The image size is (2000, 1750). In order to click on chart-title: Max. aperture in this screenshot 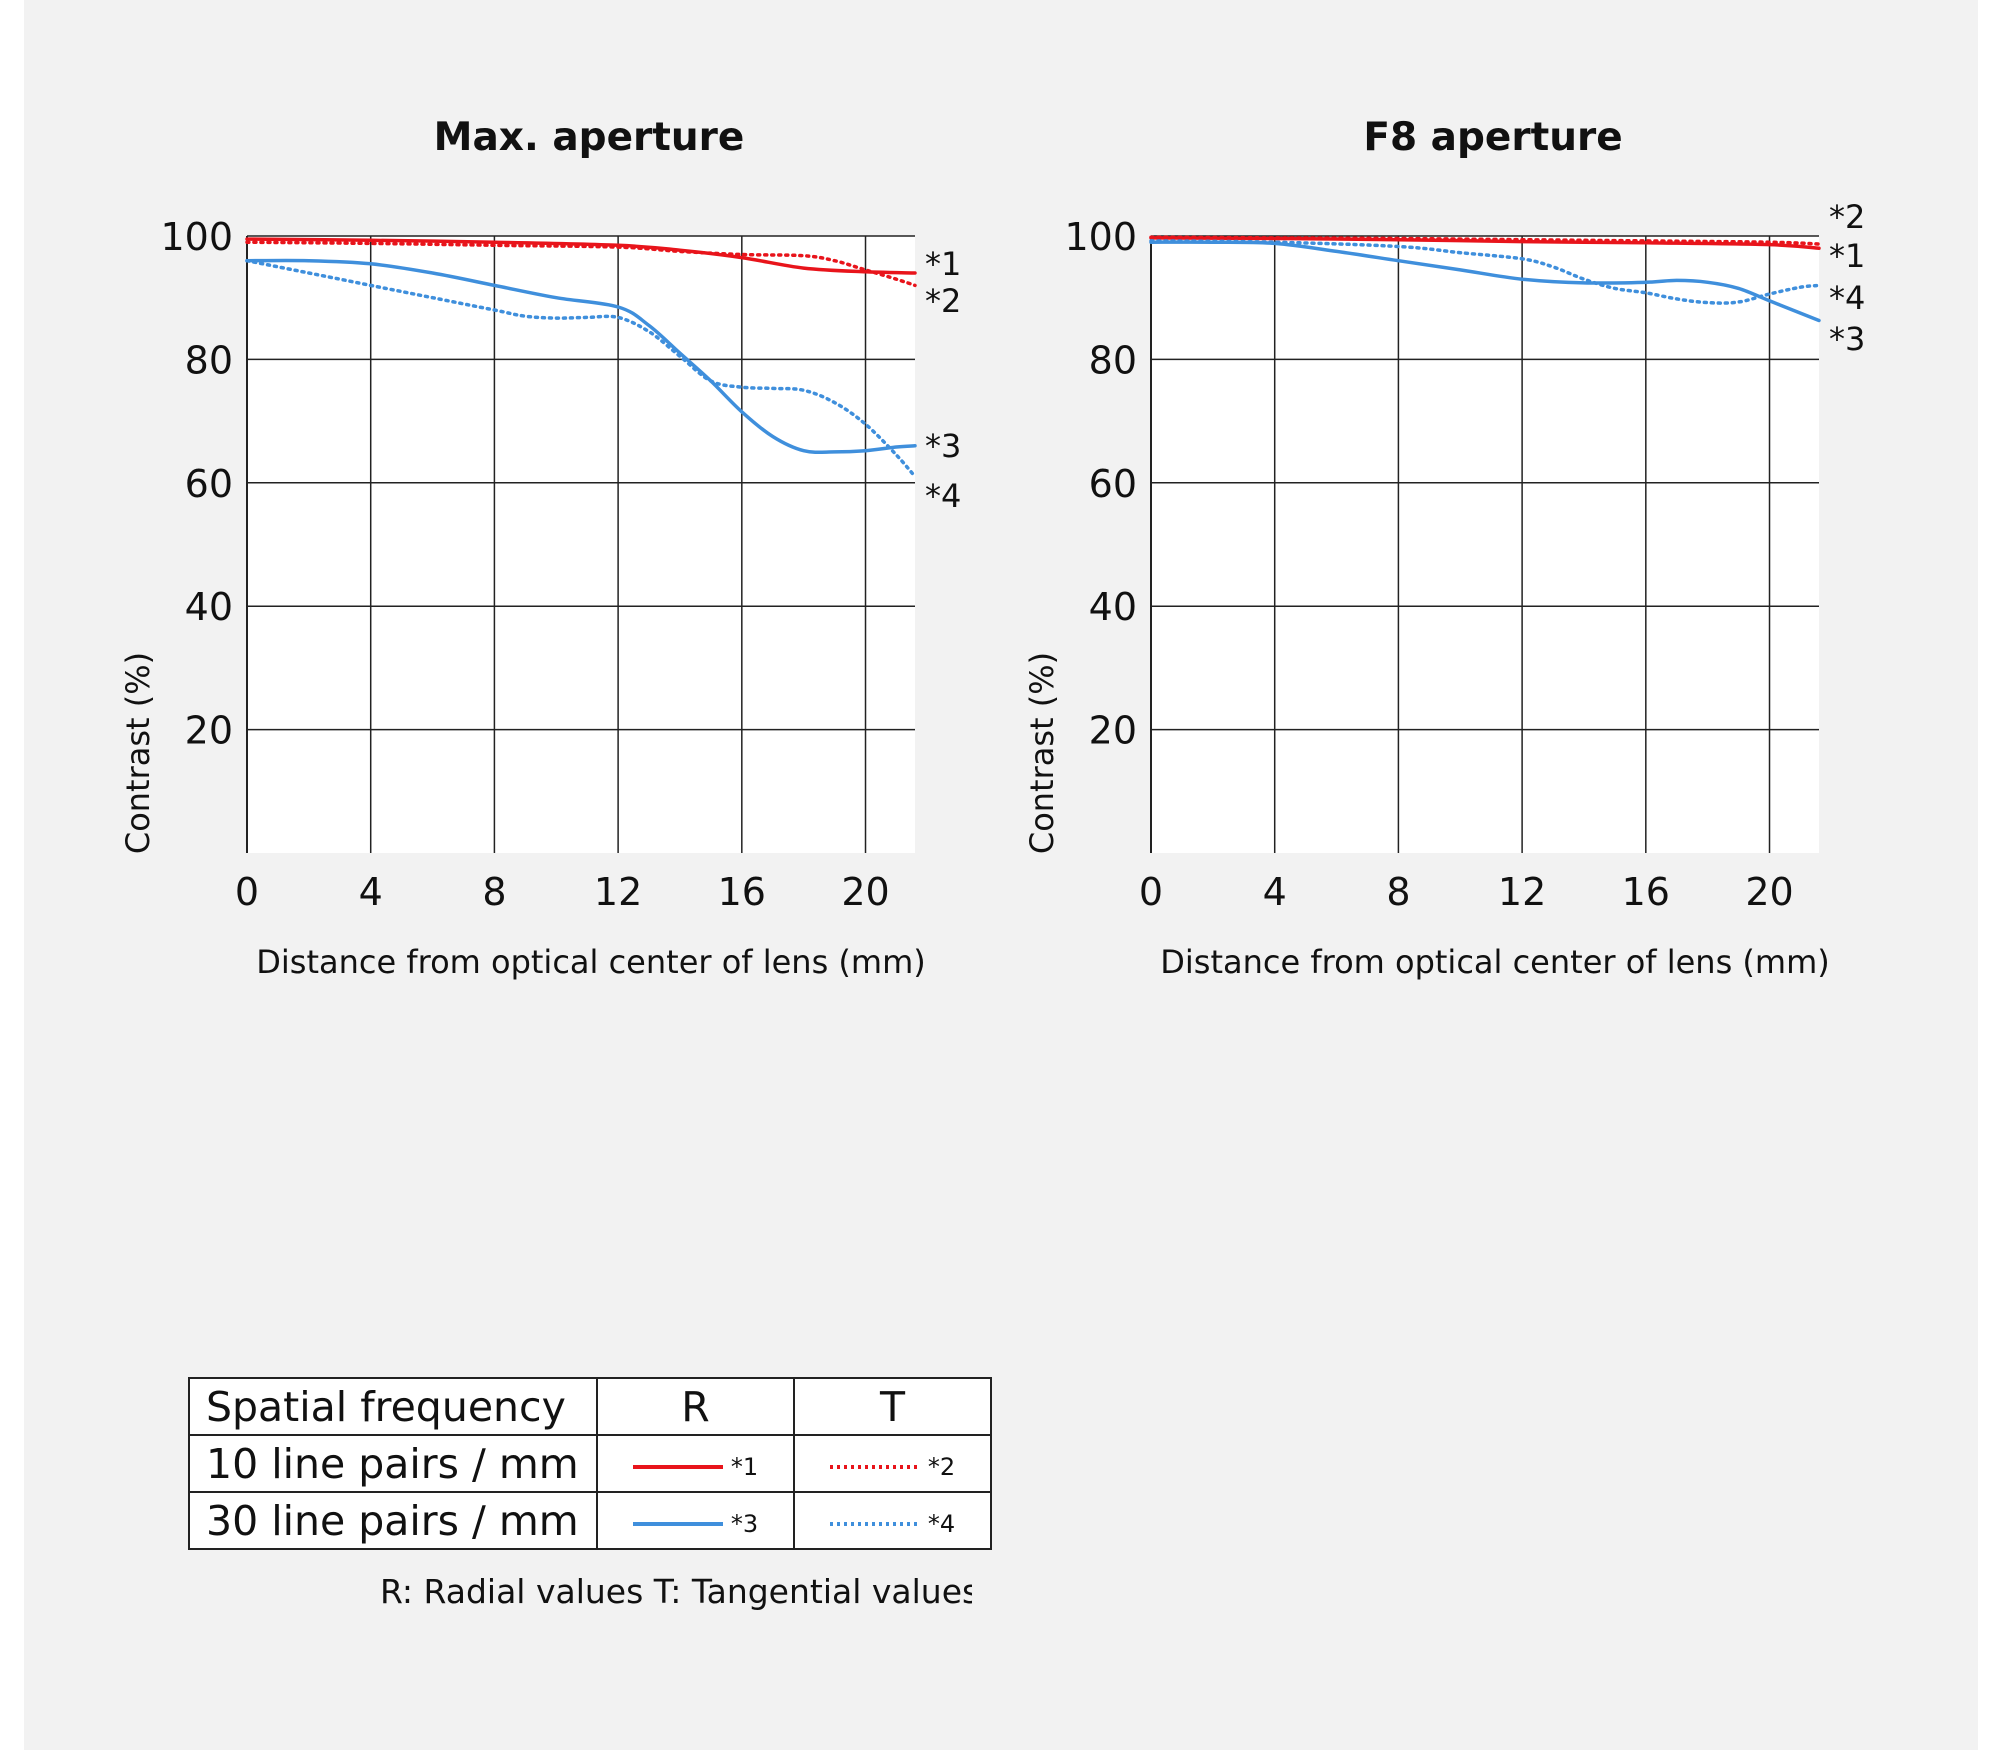, I will do `click(589, 137)`.